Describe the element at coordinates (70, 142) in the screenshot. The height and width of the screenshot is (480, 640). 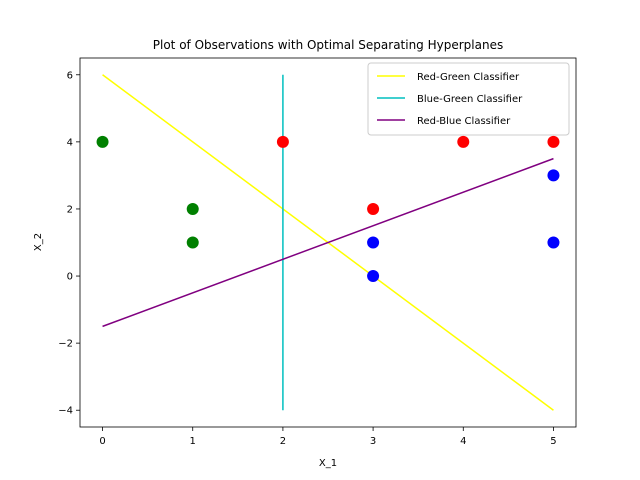
I see `y-tick-label: 4` at that location.